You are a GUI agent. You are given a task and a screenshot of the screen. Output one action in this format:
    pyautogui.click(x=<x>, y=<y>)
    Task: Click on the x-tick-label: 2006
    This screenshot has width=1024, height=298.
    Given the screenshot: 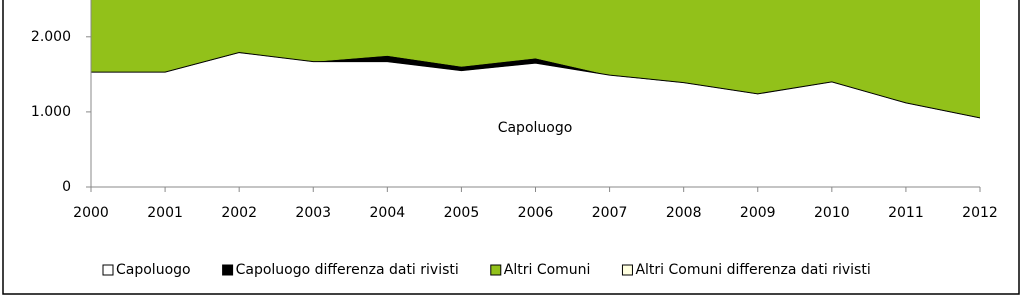 What is the action you would take?
    pyautogui.click(x=536, y=213)
    